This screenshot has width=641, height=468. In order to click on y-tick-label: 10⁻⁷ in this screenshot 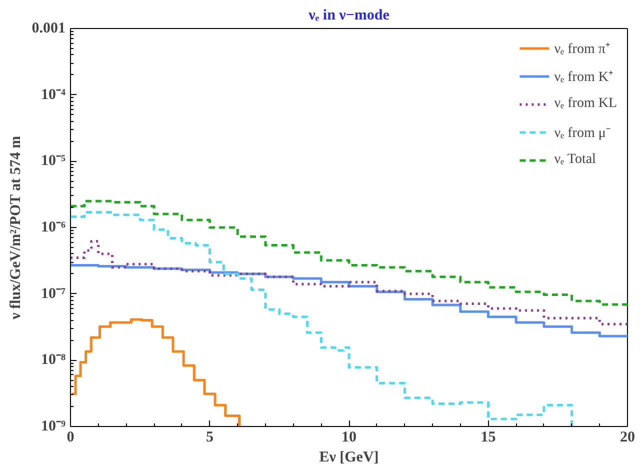, I will do `click(53, 294)`.